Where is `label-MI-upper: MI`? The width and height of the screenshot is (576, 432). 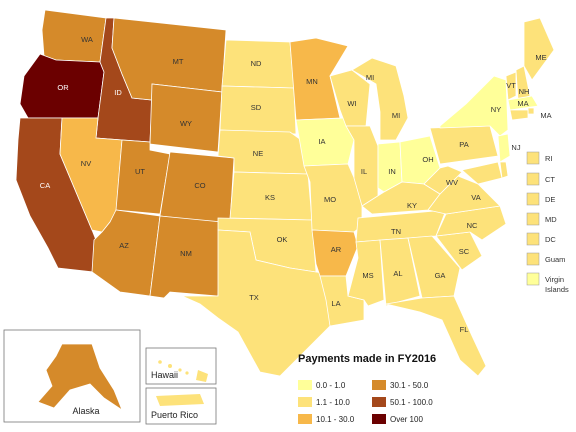
label-MI-upper: MI is located at coordinates (370, 77).